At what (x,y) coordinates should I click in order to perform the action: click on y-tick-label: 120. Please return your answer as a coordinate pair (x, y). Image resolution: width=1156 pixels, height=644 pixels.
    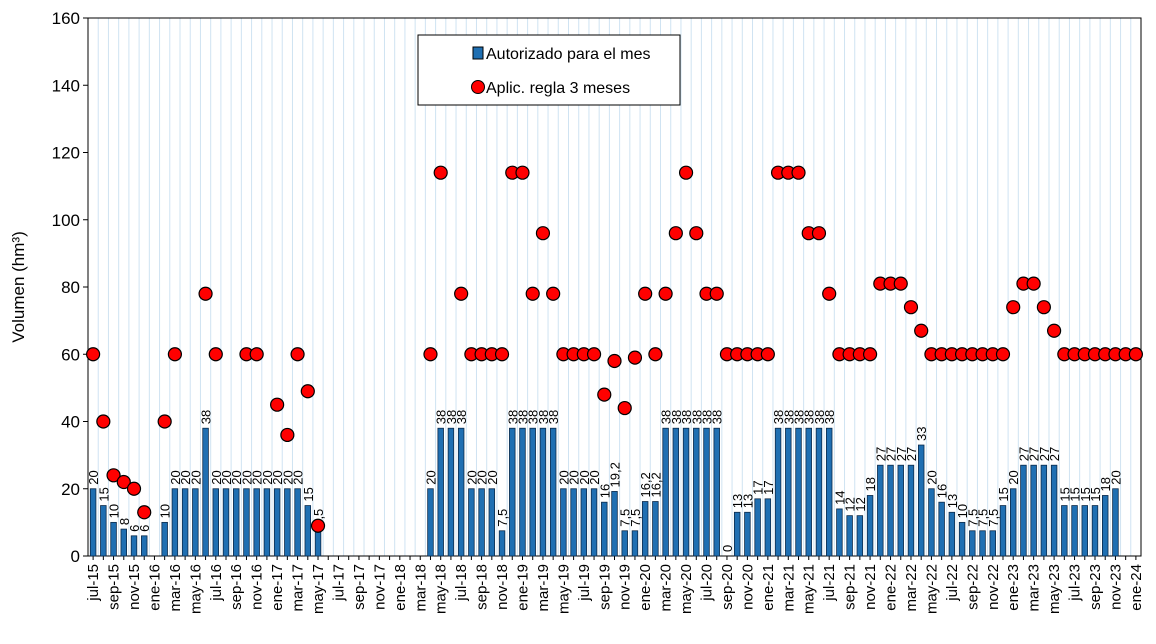
    Looking at the image, I should click on (66, 153).